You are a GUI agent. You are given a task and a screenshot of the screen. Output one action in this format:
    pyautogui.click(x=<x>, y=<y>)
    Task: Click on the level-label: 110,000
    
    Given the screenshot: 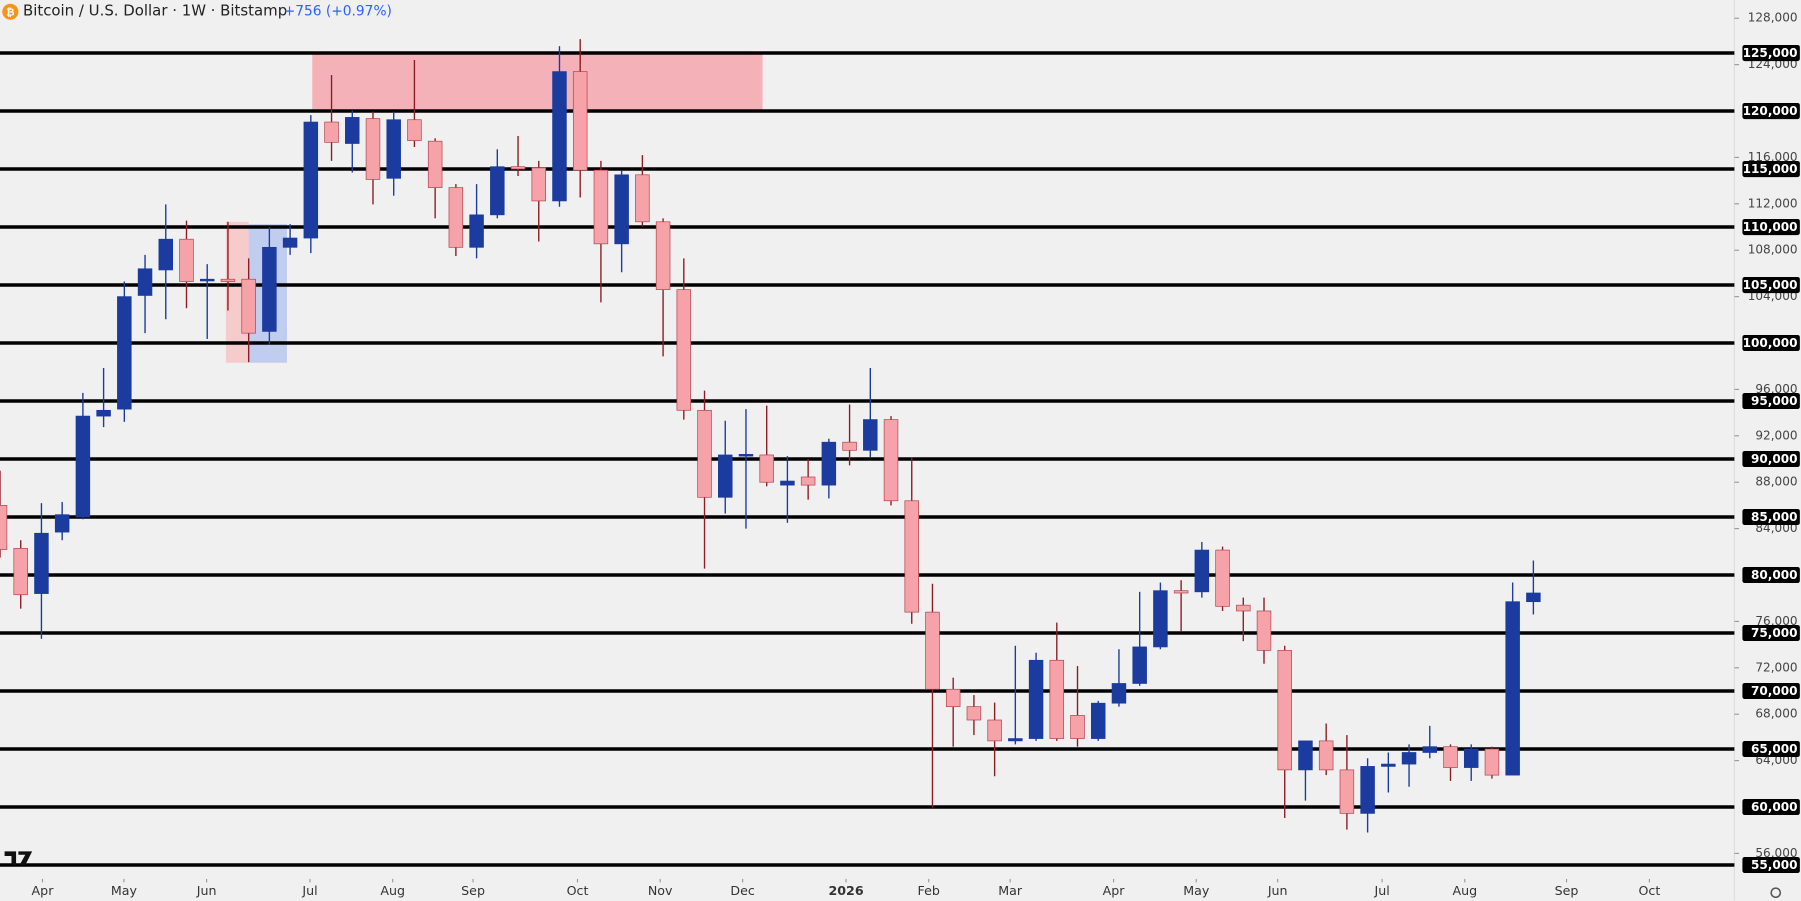 What is the action you would take?
    pyautogui.click(x=1770, y=227)
    